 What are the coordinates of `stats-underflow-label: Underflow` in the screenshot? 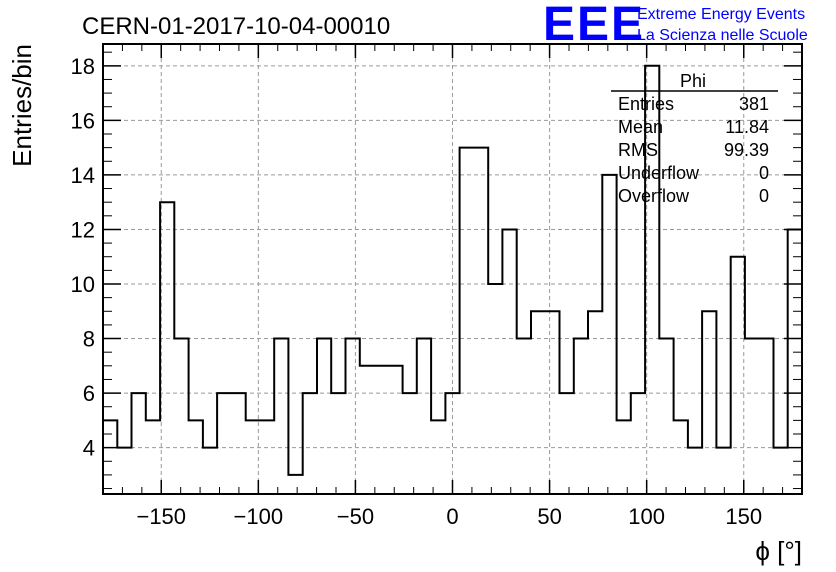 It's located at (659, 173).